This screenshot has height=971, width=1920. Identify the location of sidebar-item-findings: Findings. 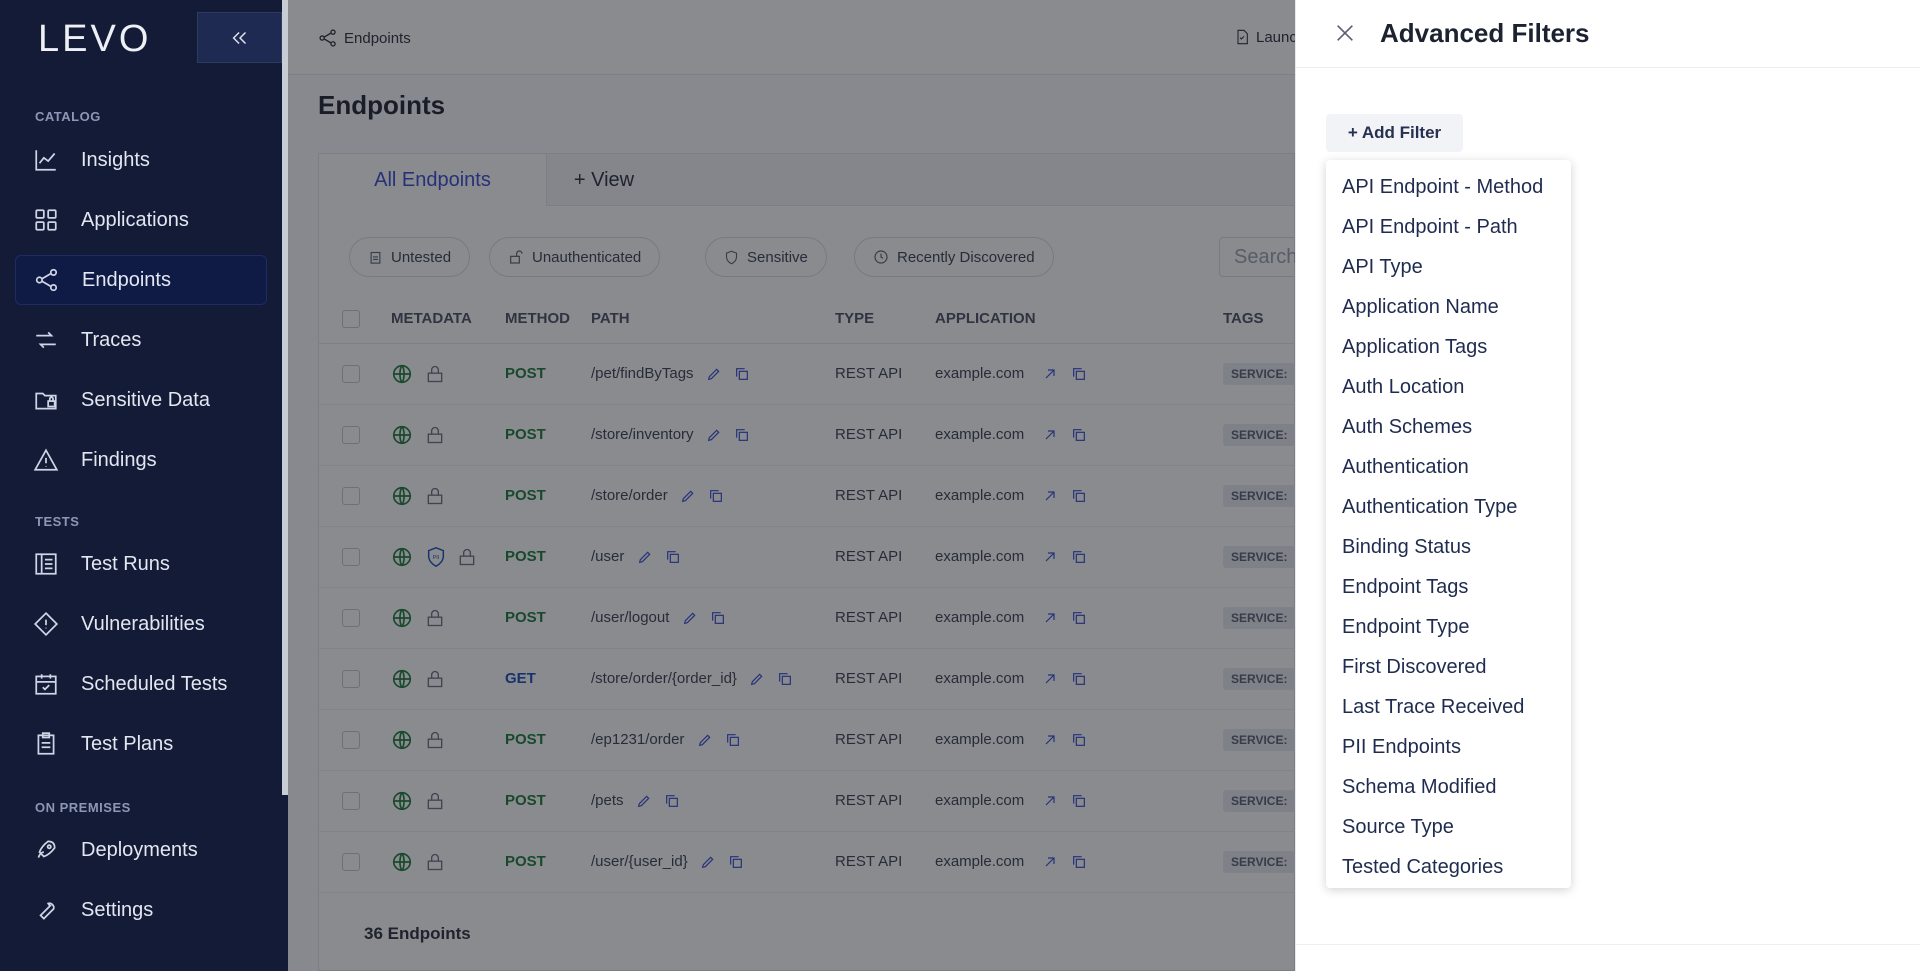
(141, 460).